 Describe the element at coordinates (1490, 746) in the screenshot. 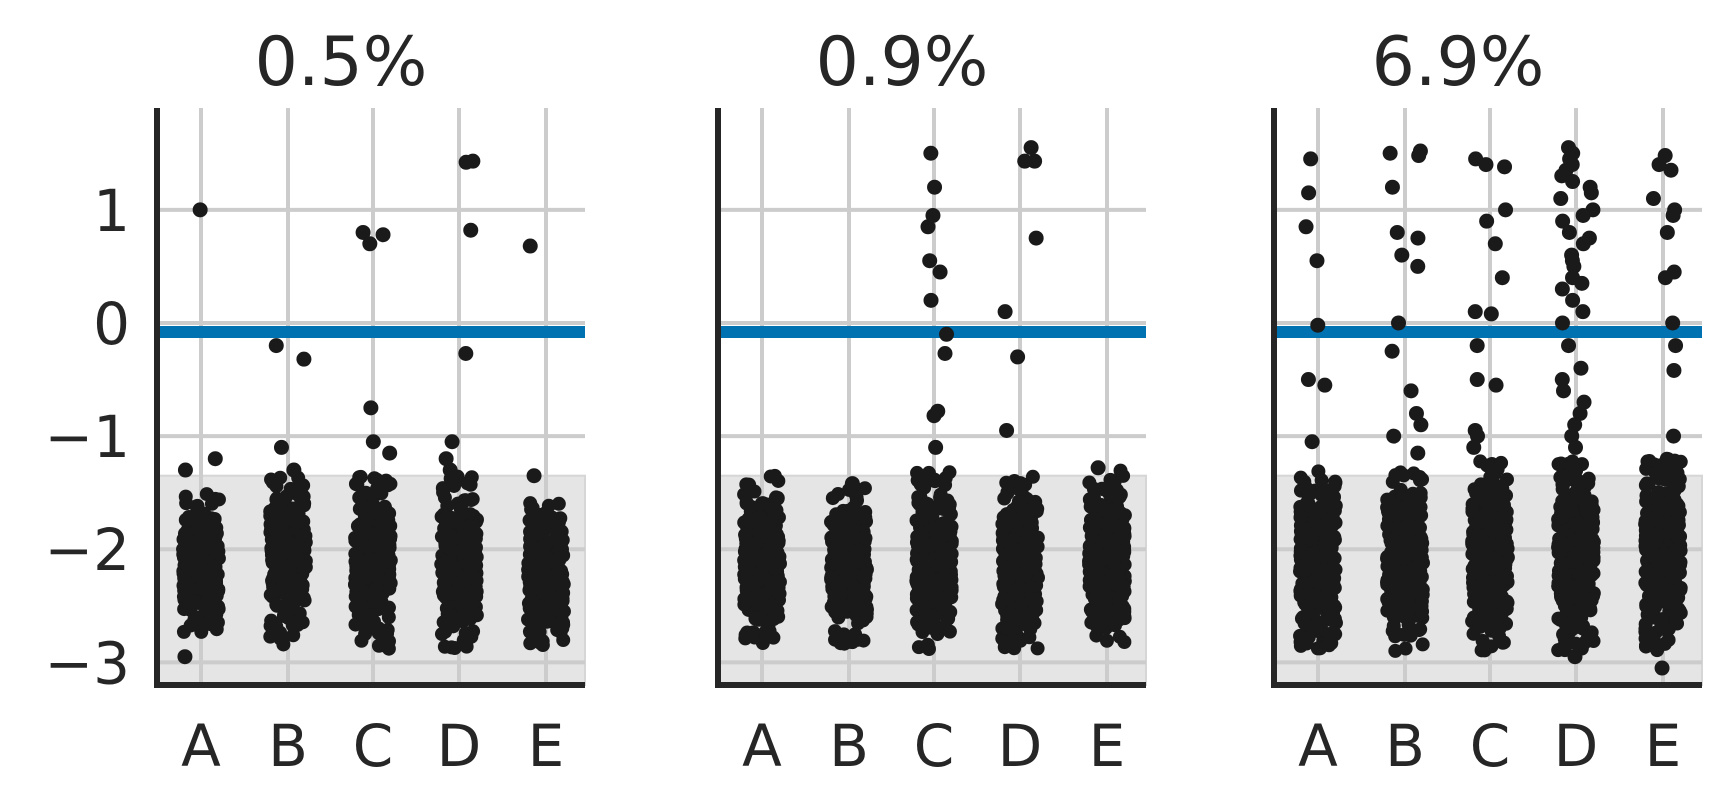

I see `x-tick-label: C` at that location.